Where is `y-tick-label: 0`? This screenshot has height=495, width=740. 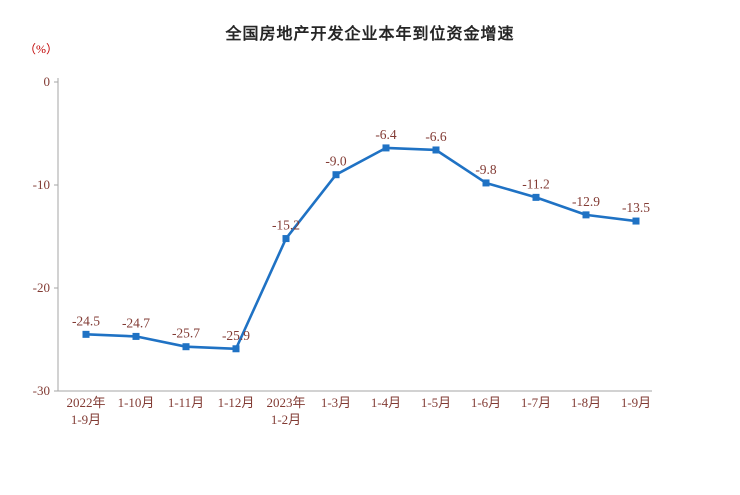
y-tick-label: 0 is located at coordinates (47, 81).